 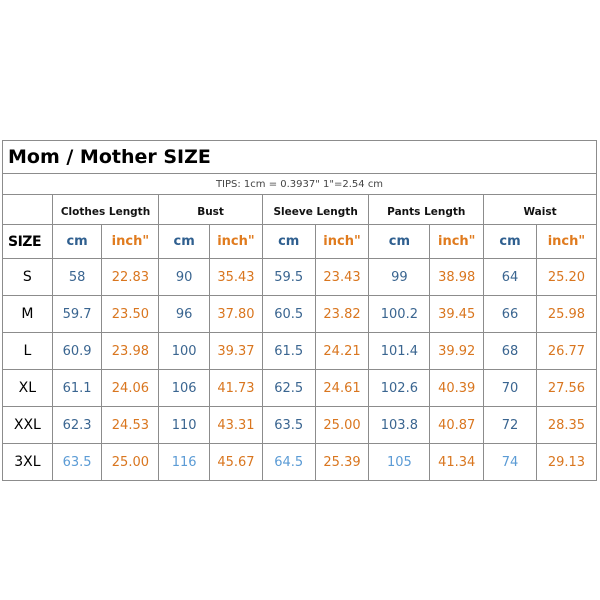 I want to click on inch-value-cell: 40.87, so click(x=457, y=425).